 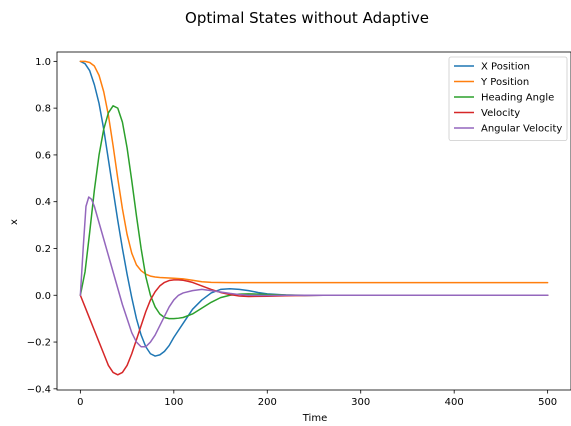 What do you see at coordinates (517, 98) in the screenshot?
I see `legend-entry: Heading Angle` at bounding box center [517, 98].